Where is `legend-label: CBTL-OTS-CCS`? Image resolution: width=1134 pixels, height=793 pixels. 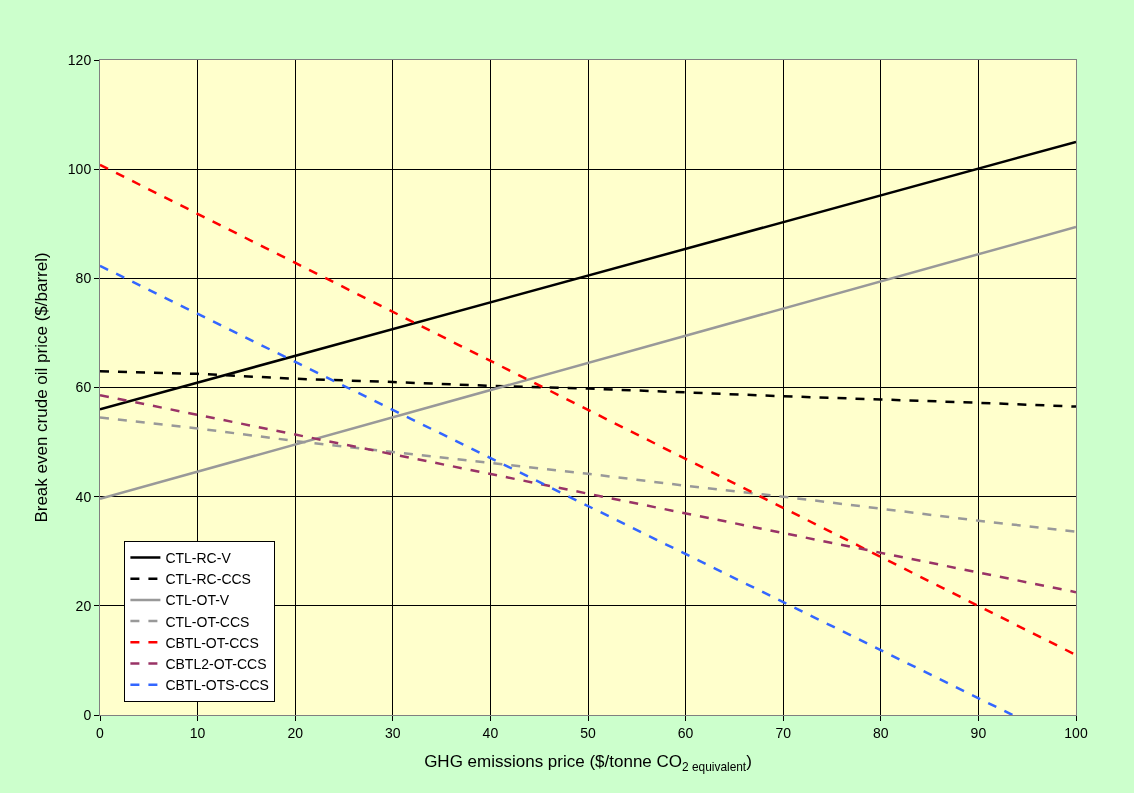
legend-label: CBTL-OTS-CCS is located at coordinates (217, 685).